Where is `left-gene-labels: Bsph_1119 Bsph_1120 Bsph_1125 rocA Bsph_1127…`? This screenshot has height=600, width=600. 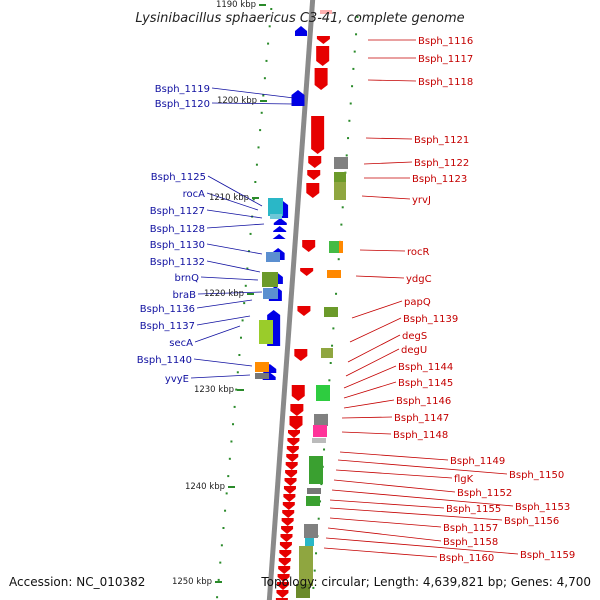
left-gene-labels: Bsph_1119 Bsph_1120 Bsph_1125 rocA Bsph_1127… is located at coordinates (173, 234).